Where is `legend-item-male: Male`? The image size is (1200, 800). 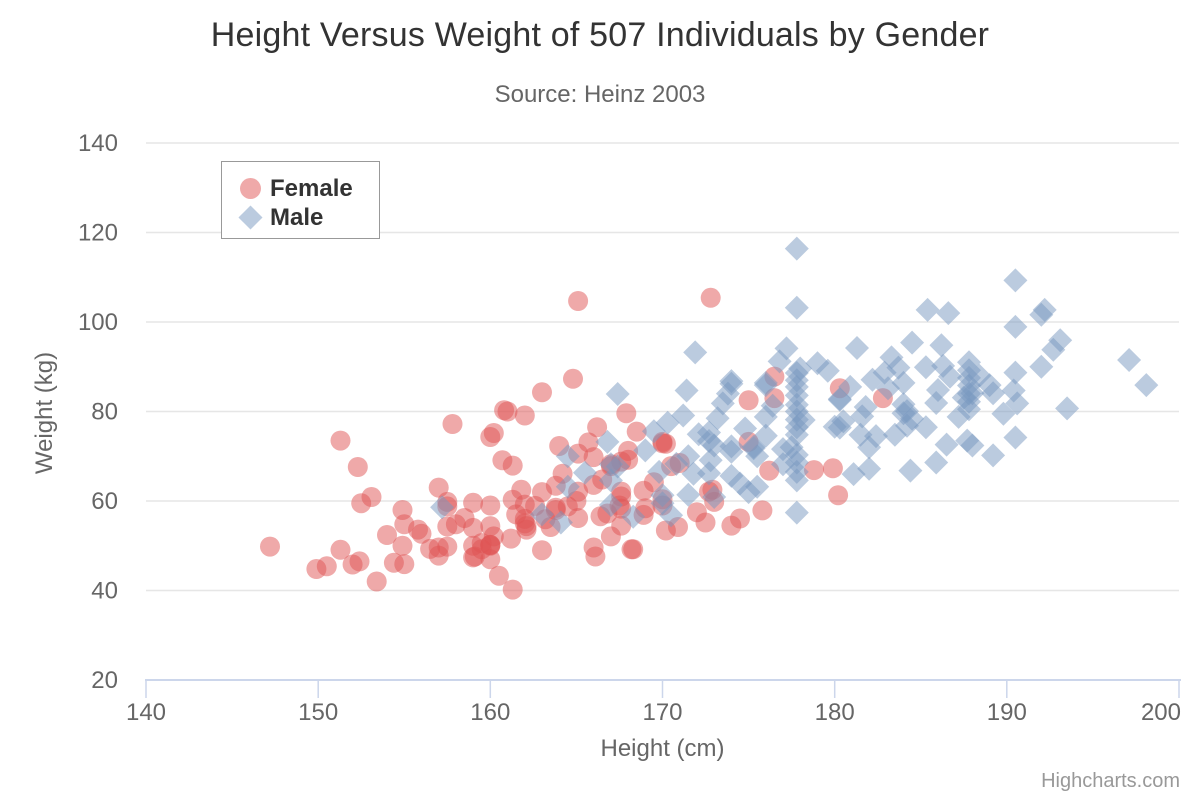 legend-item-male: Male is located at coordinates (308, 217).